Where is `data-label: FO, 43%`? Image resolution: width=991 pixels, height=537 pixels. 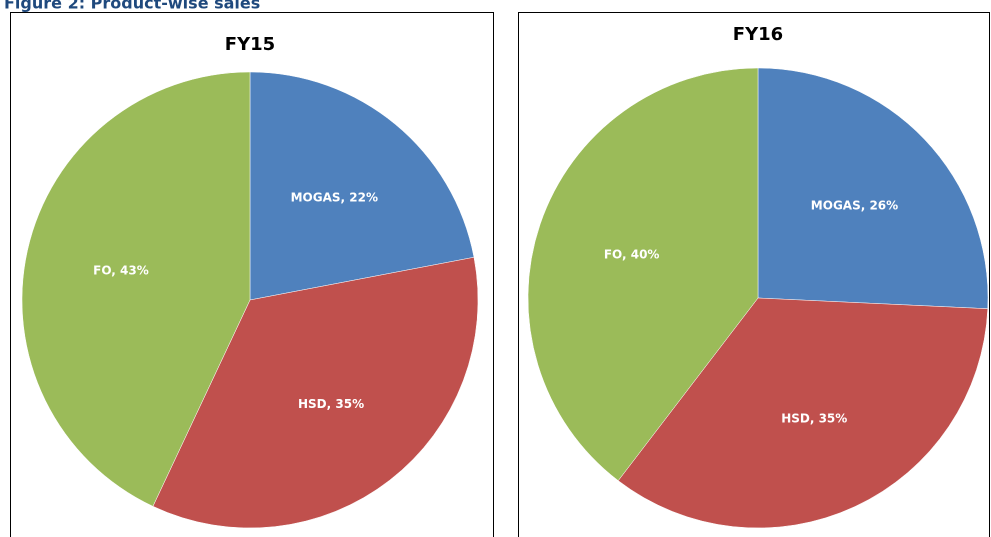 data-label: FO, 43% is located at coordinates (121, 271).